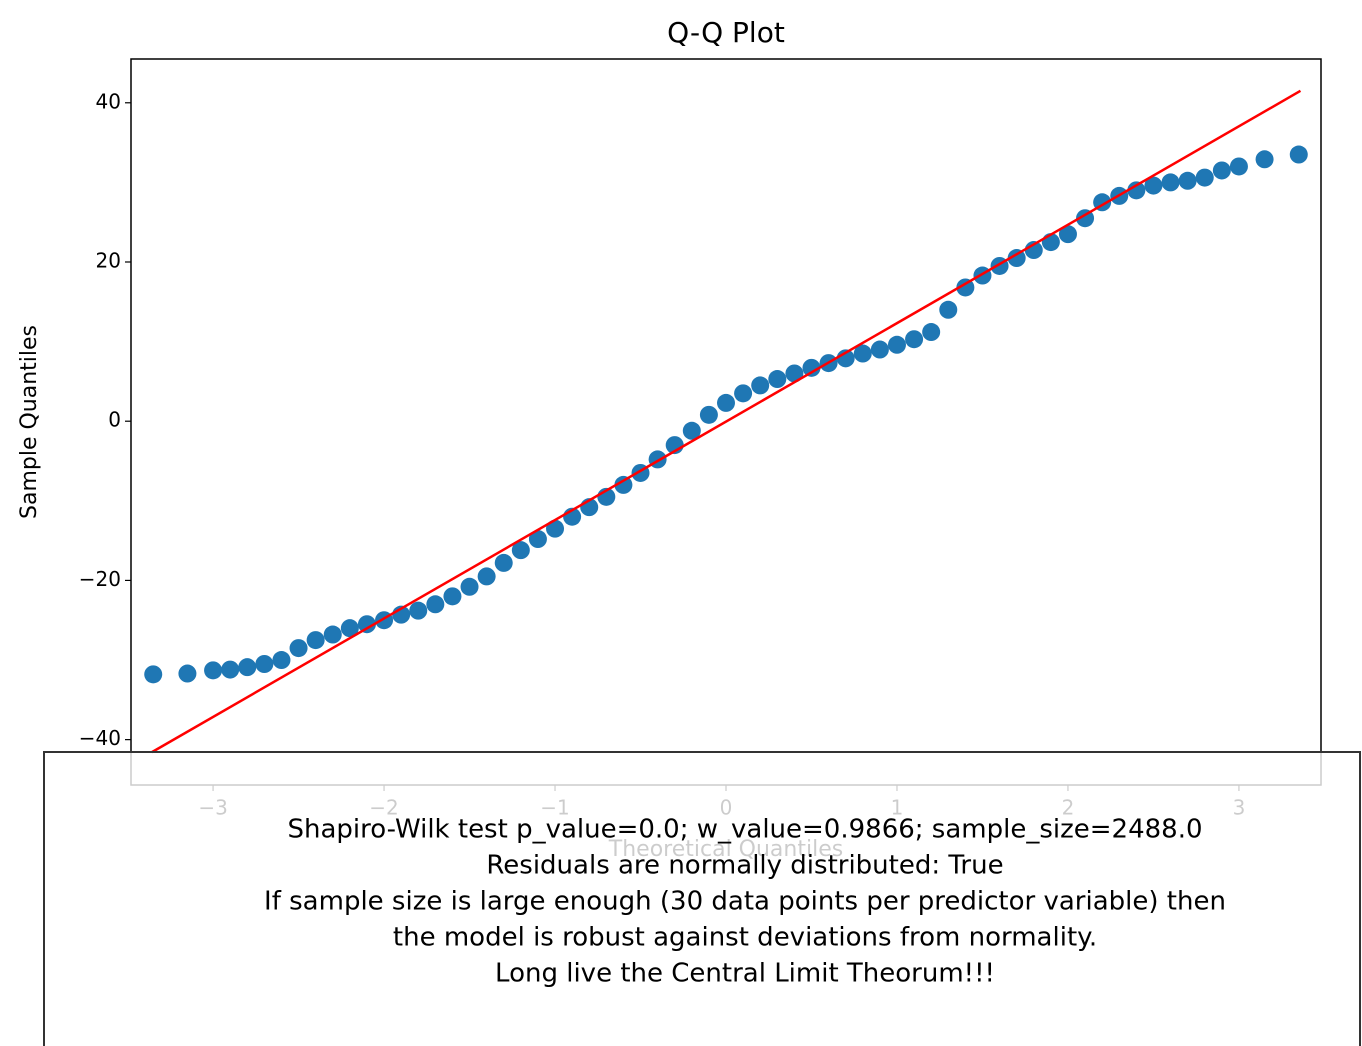 This screenshot has height=1046, width=1362. What do you see at coordinates (108, 260) in the screenshot?
I see `y-tick-label: 20` at bounding box center [108, 260].